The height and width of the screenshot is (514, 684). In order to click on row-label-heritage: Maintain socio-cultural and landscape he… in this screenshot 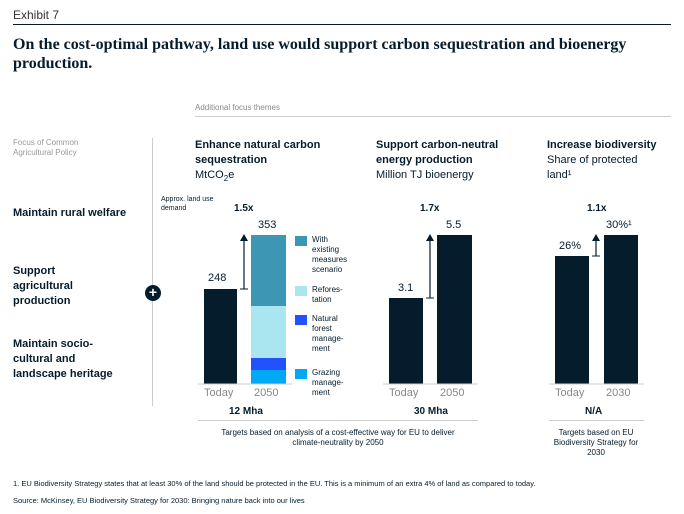, I will do `click(63, 359)`.